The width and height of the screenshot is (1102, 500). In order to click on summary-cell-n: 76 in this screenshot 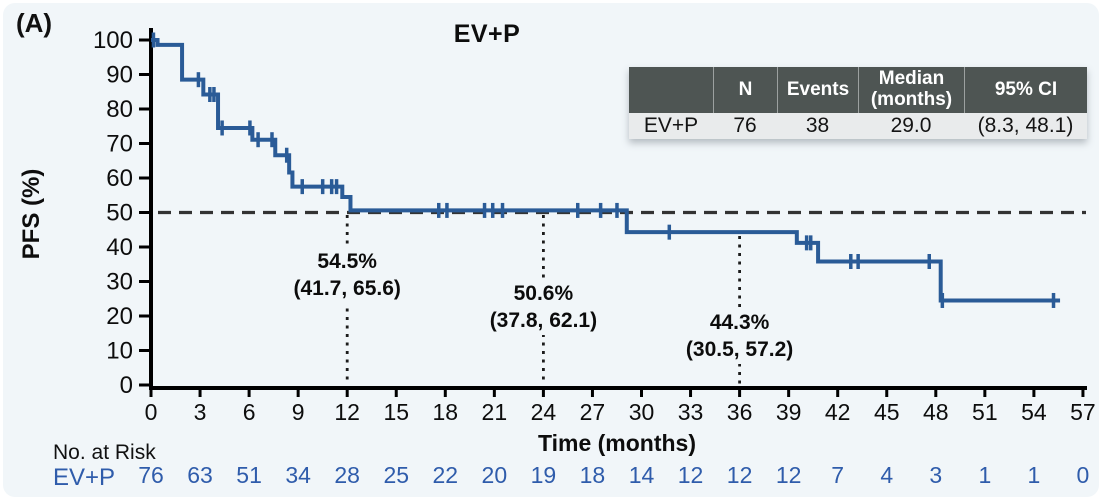, I will do `click(745, 125)`.